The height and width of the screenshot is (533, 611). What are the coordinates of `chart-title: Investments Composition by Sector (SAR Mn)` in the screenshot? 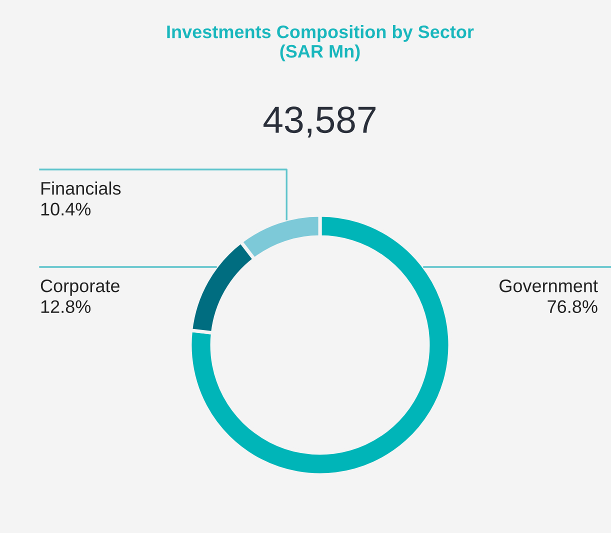 It's located at (320, 43).